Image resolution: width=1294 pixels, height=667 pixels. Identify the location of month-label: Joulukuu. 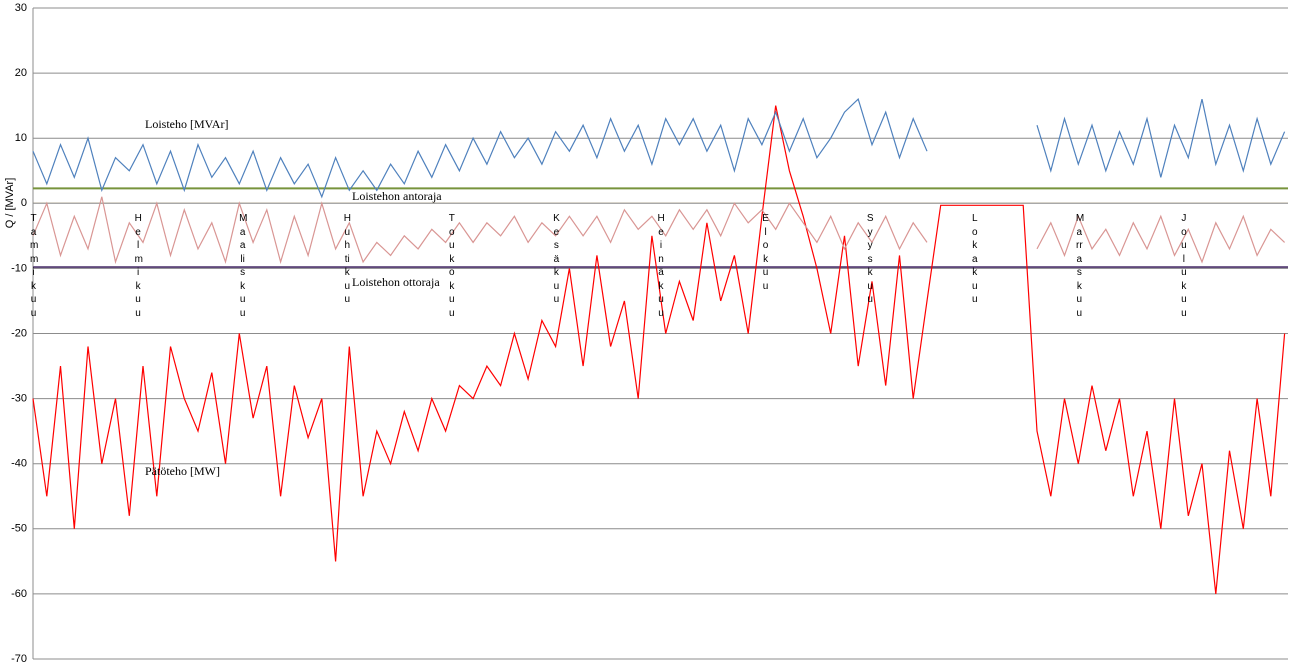
(1184, 266).